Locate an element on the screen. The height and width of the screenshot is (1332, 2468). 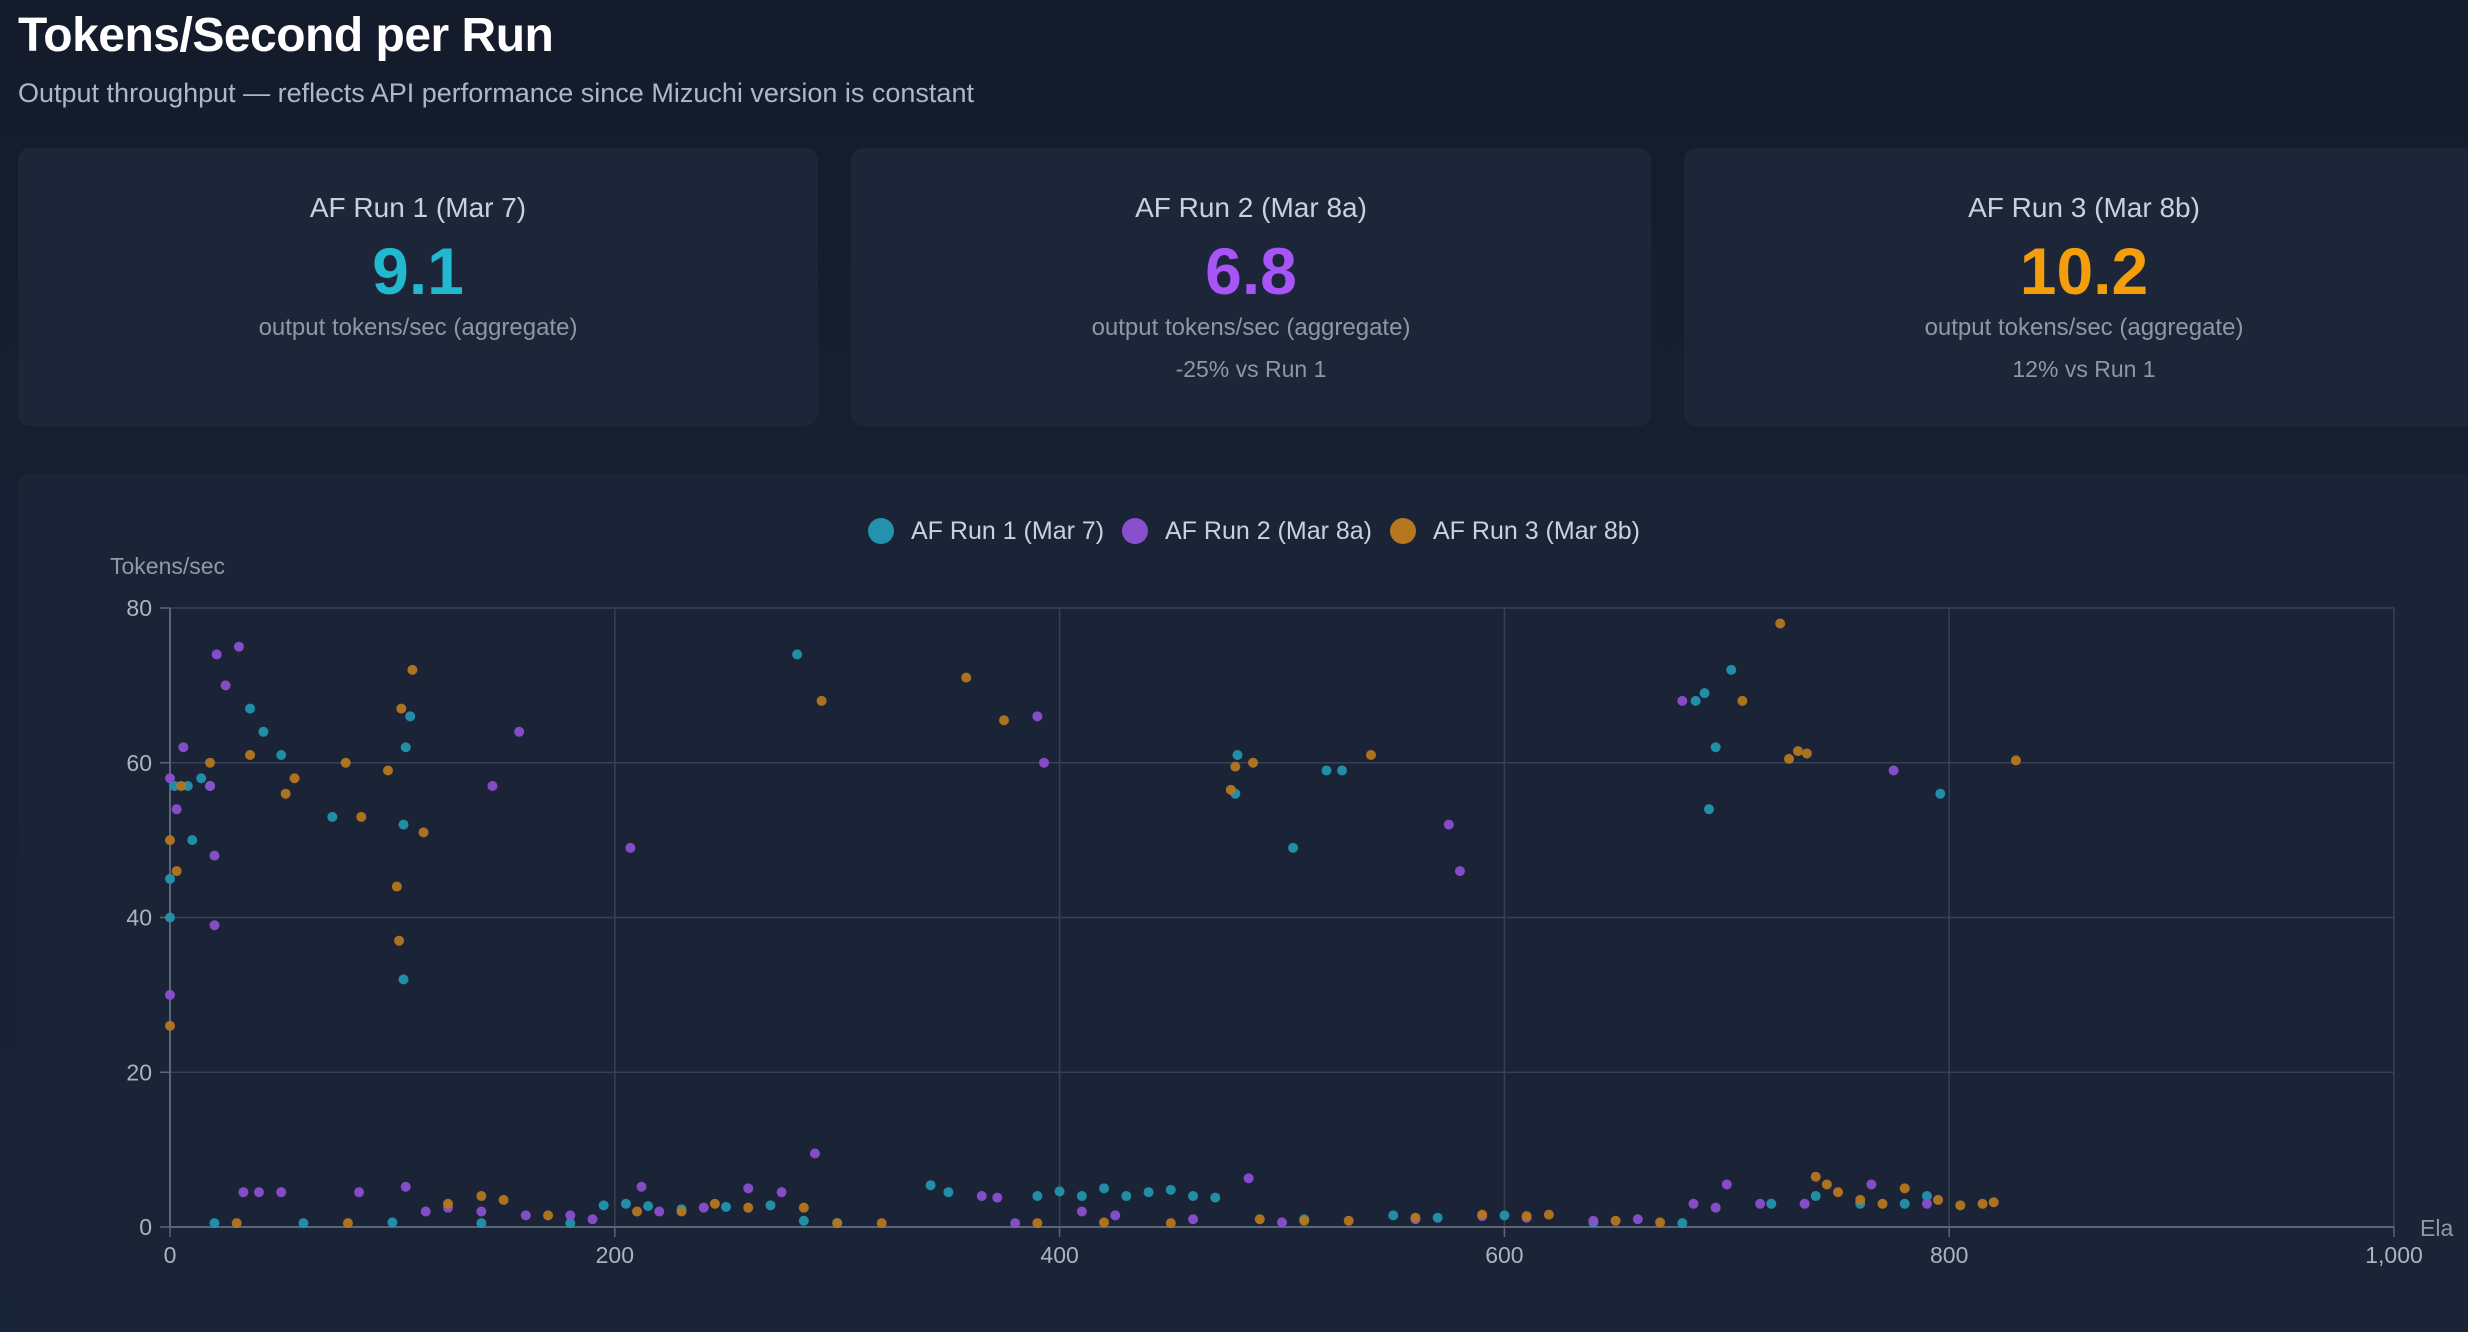
run3-card-value: 10.2 is located at coordinates (2084, 271).